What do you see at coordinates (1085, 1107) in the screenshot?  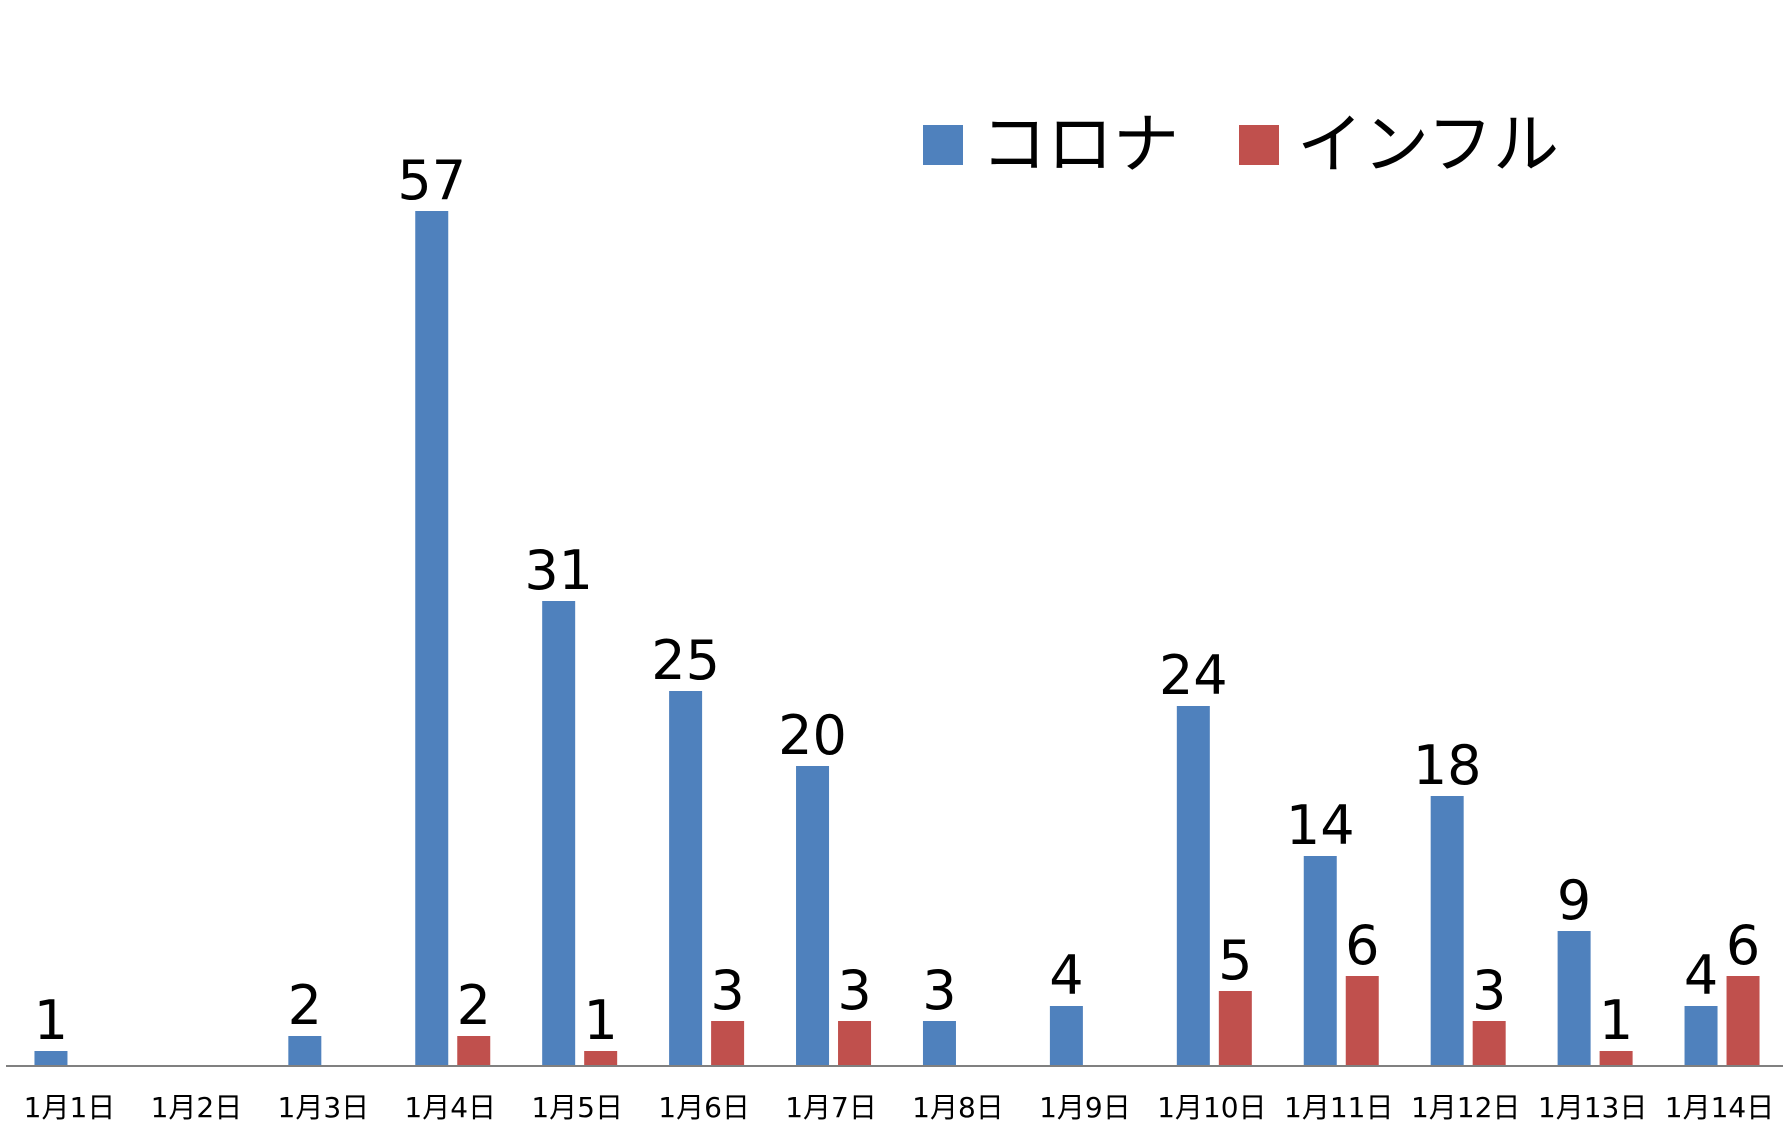 I see `x-tick-label-9: 1月9日` at bounding box center [1085, 1107].